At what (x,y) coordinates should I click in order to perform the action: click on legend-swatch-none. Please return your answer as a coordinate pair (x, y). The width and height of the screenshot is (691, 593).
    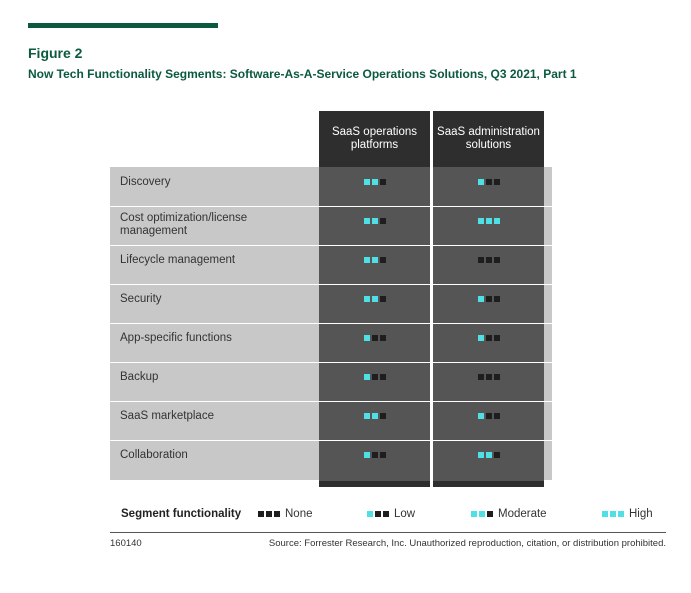
    Looking at the image, I should click on (269, 514).